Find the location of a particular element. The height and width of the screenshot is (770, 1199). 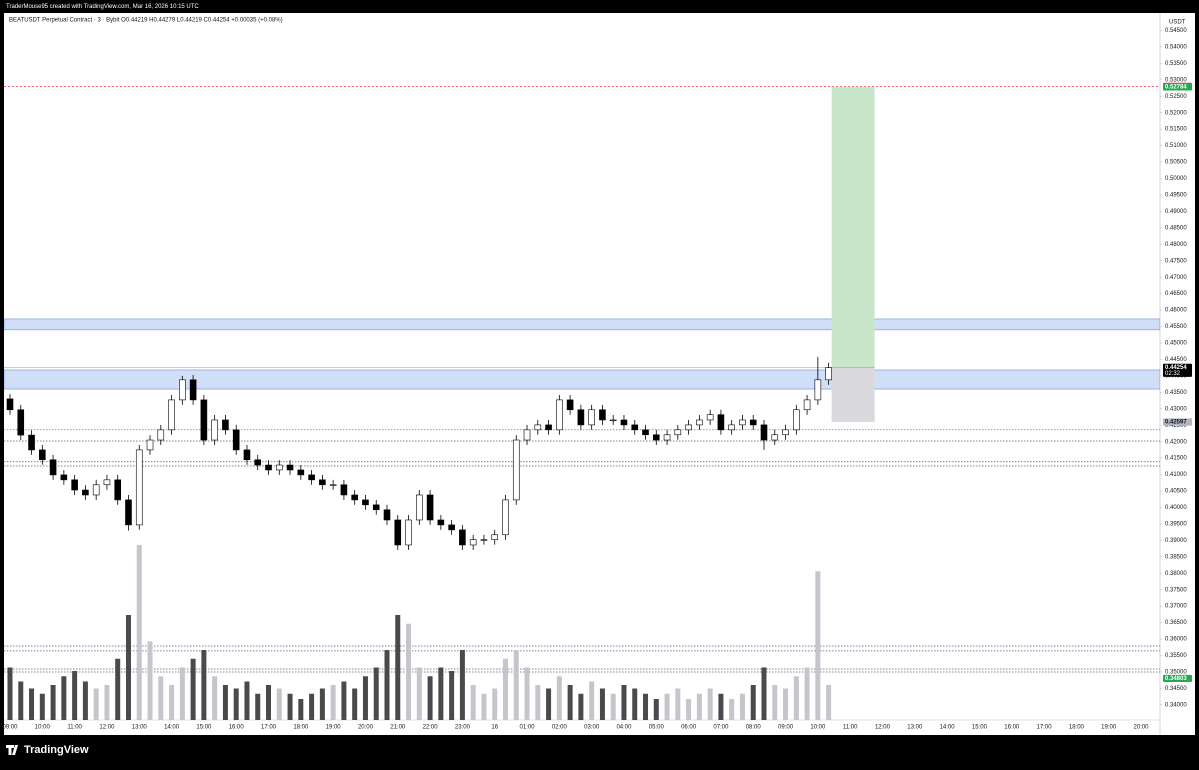

position-stop is located at coordinates (853, 395).